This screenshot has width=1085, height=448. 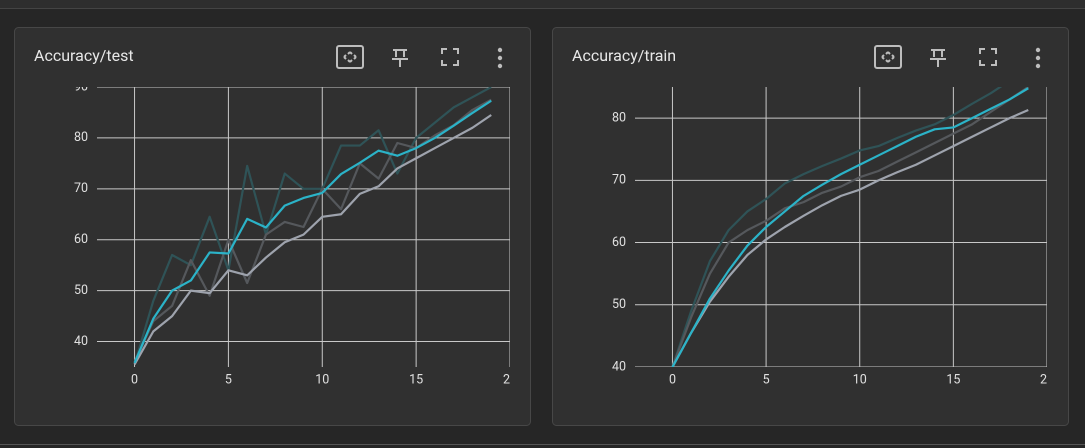 I want to click on y-tick-label: 90, so click(x=81, y=86).